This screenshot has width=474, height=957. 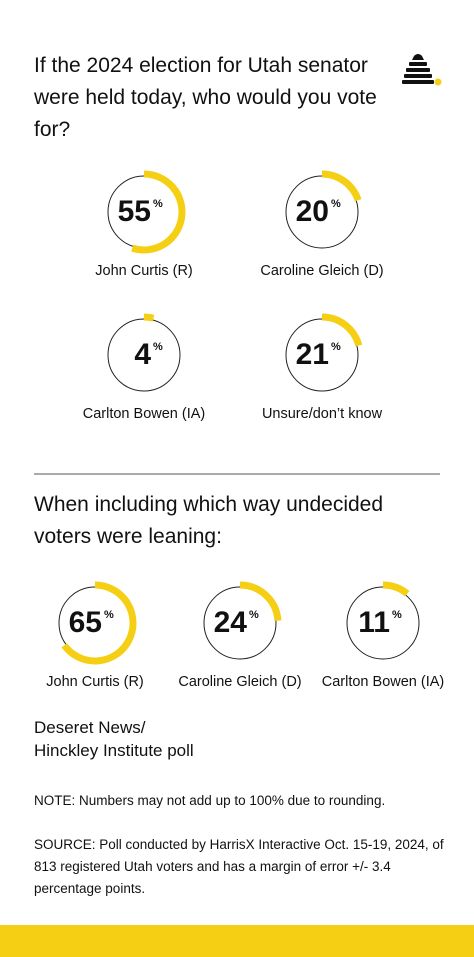 I want to click on logo, so click(x=422, y=70).